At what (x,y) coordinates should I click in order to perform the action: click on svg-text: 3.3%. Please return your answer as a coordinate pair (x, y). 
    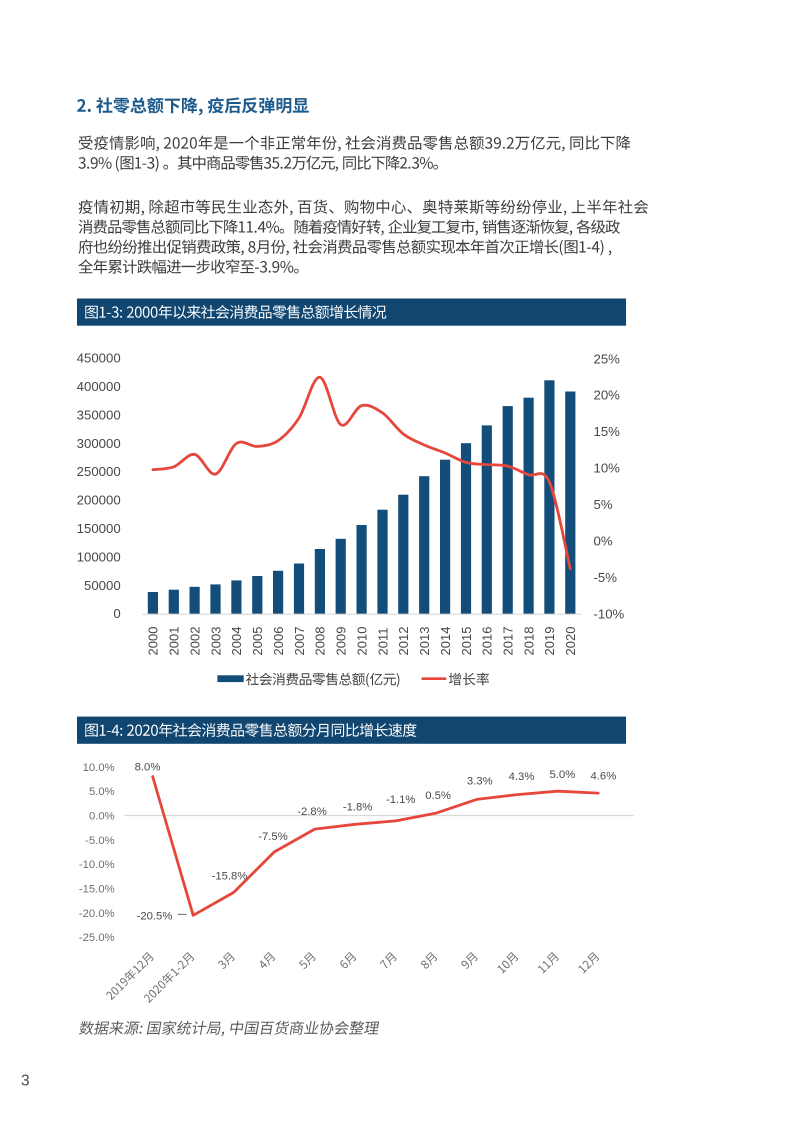
    Looking at the image, I should click on (480, 782).